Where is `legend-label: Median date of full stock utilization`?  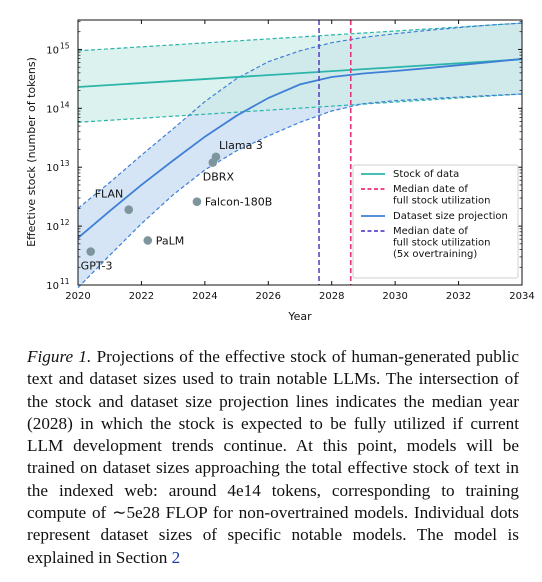 legend-label: Median date of full stock utilization is located at coordinates (441, 195).